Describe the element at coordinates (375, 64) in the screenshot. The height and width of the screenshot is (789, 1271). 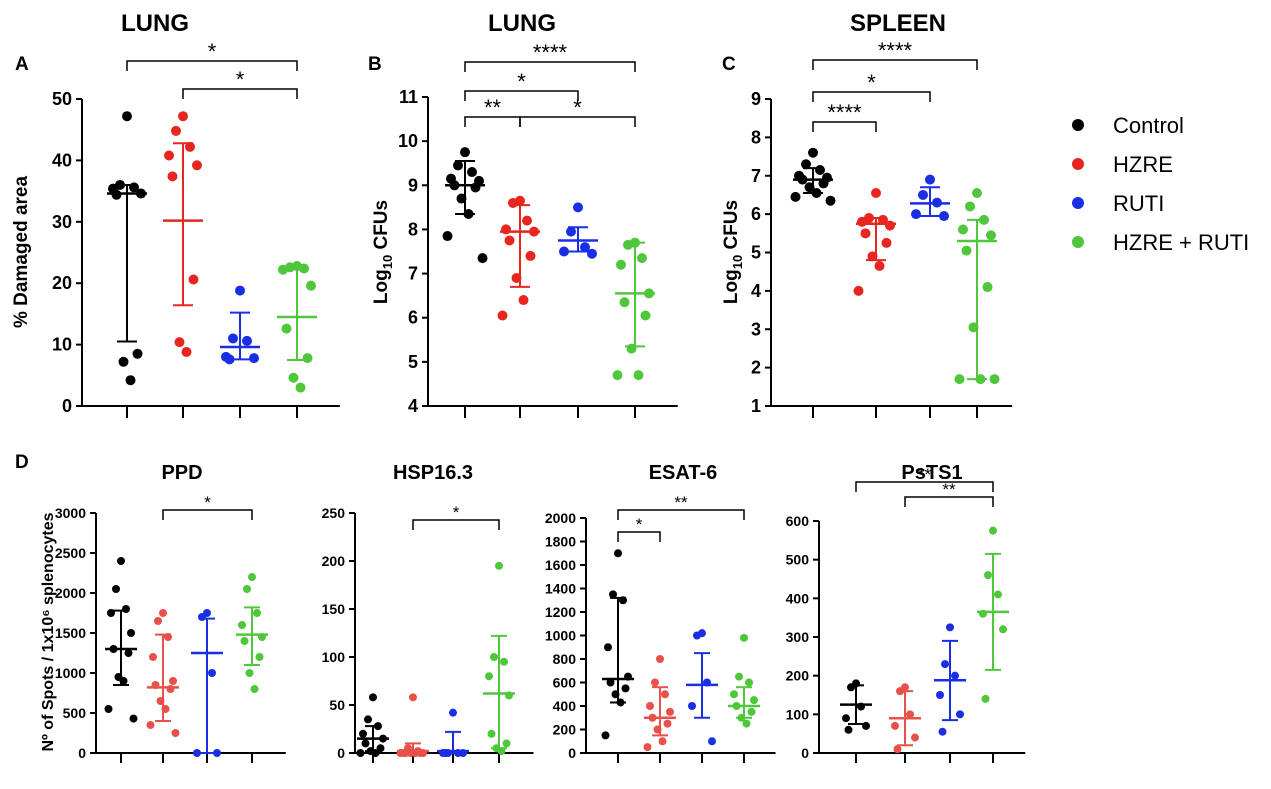
I see `panel-letter: B` at that location.